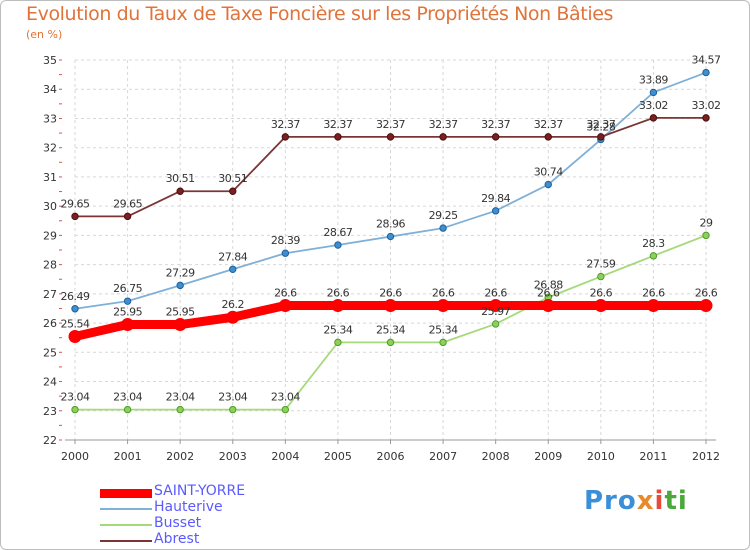 This screenshot has height=550, width=750. Describe the element at coordinates (495, 311) in the screenshot. I see `data-label-busset: 25.97` at that location.